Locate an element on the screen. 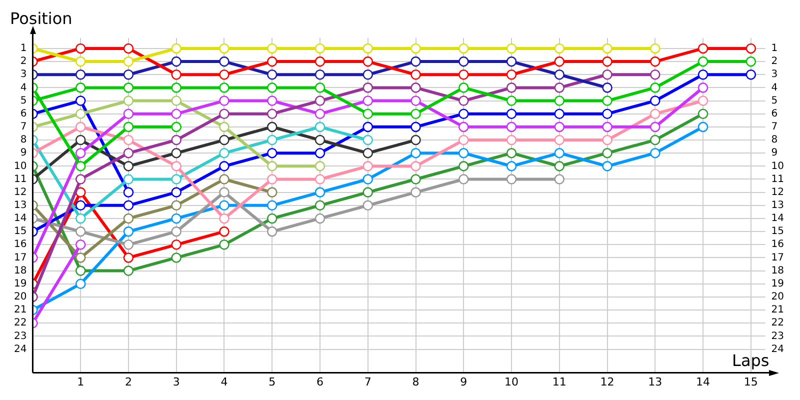  y-tick-label: 7 is located at coordinates (23, 127).